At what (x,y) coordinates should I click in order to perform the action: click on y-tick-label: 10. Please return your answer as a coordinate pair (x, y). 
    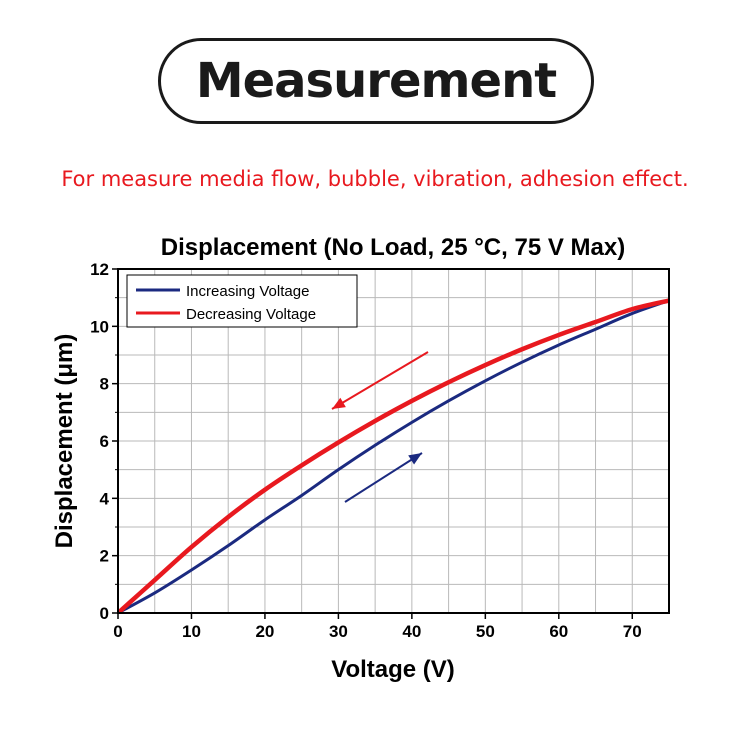
    Looking at the image, I should click on (99, 326).